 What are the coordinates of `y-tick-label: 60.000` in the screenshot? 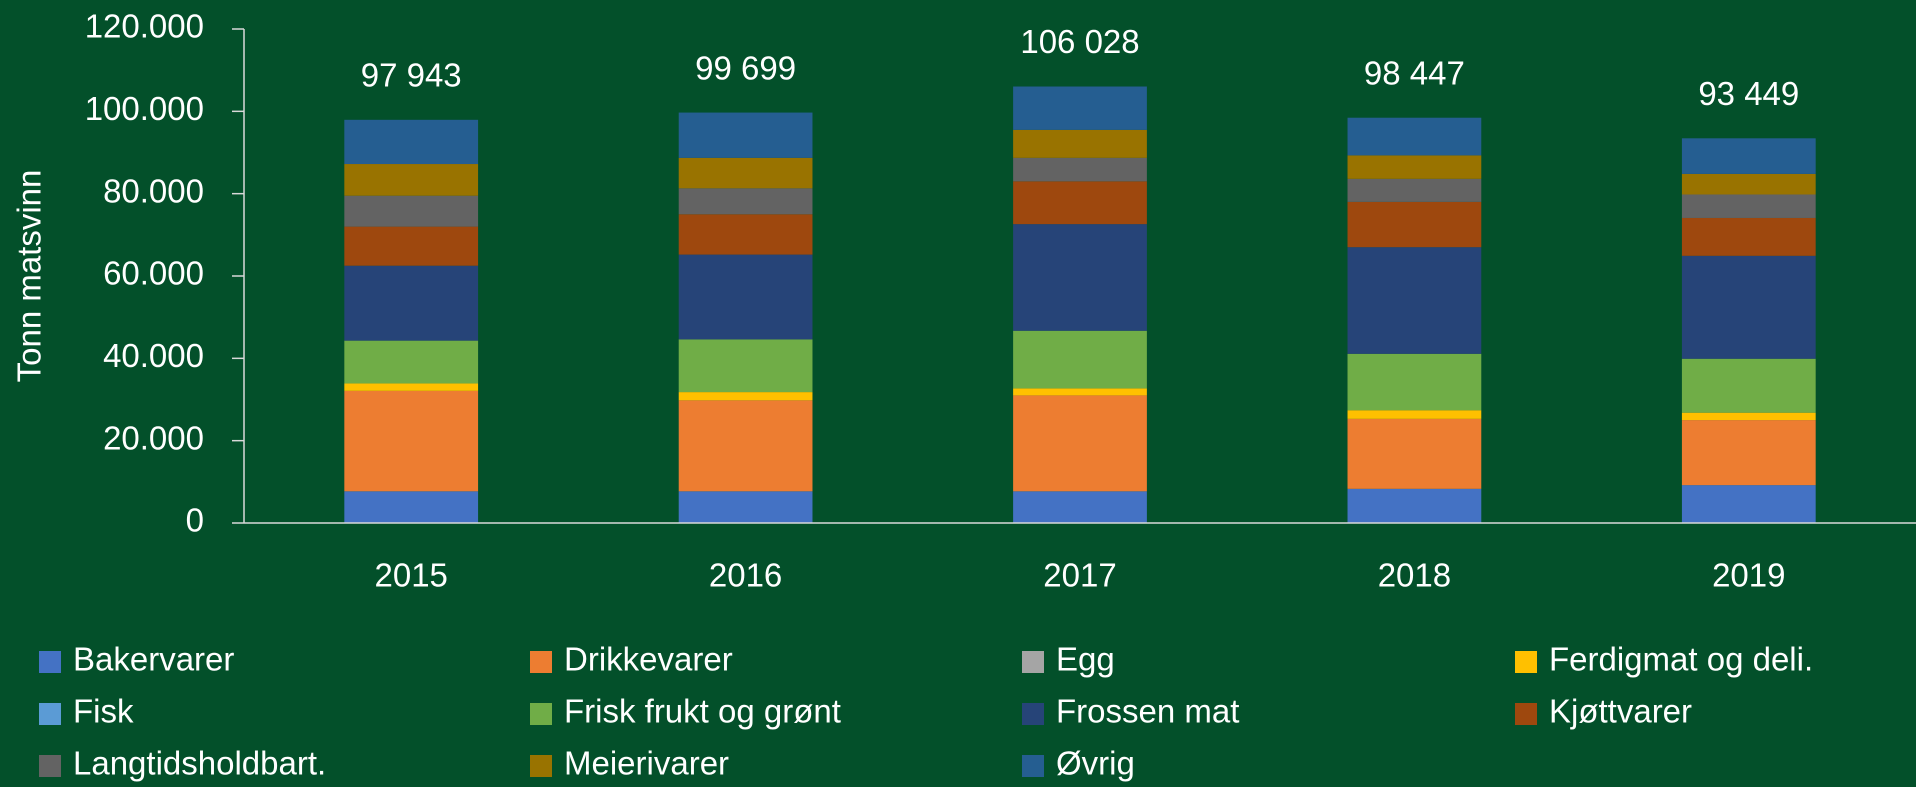 It's located at (153, 273).